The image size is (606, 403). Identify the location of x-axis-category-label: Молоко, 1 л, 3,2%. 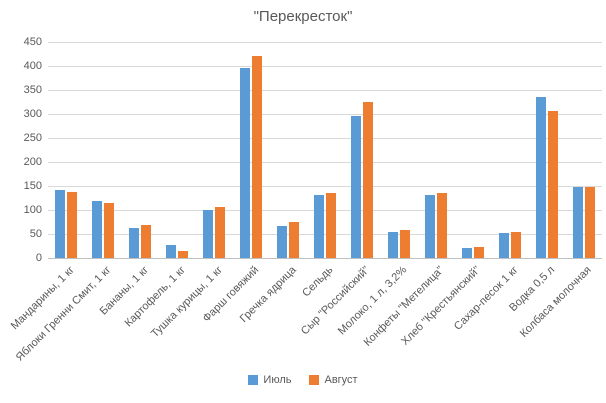
(372, 301).